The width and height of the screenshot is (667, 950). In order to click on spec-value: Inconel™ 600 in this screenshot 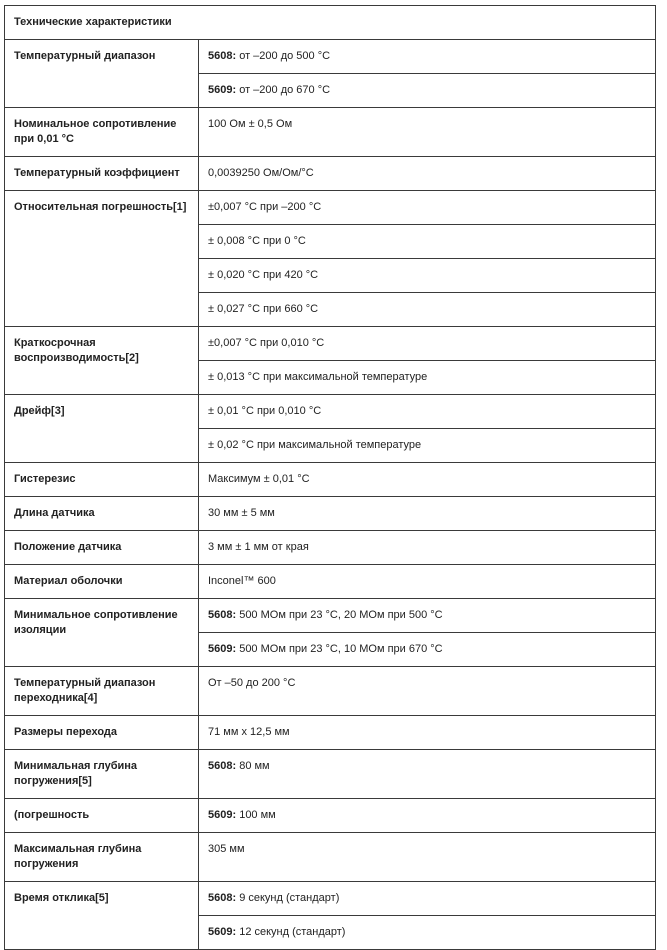, I will do `click(427, 581)`.